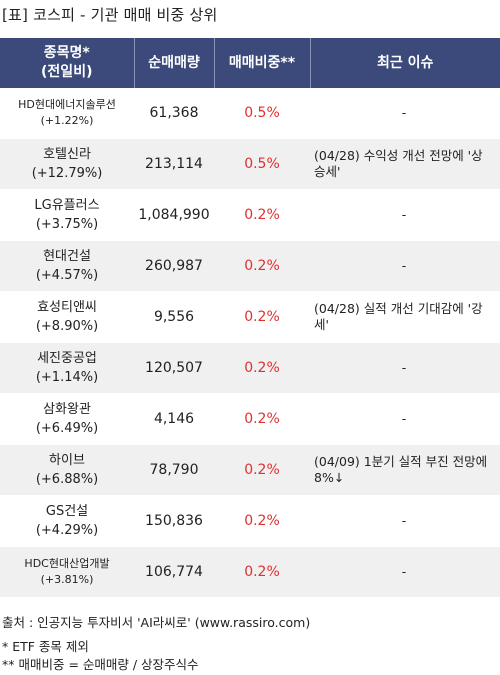  Describe the element at coordinates (67, 104) in the screenshot. I see `stock-name: HD현대에너지솔루션` at that location.